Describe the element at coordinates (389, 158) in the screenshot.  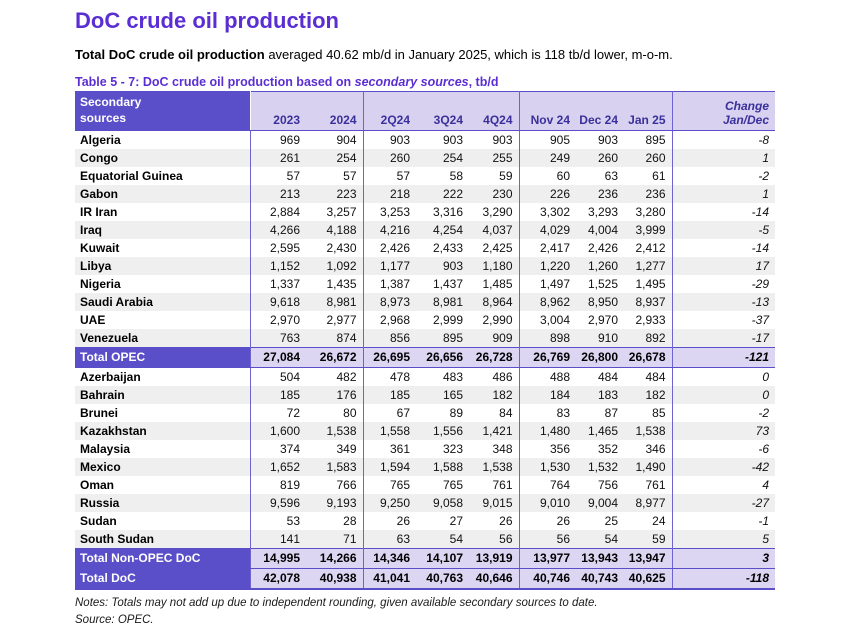
I see `value-cell: 260` at that location.